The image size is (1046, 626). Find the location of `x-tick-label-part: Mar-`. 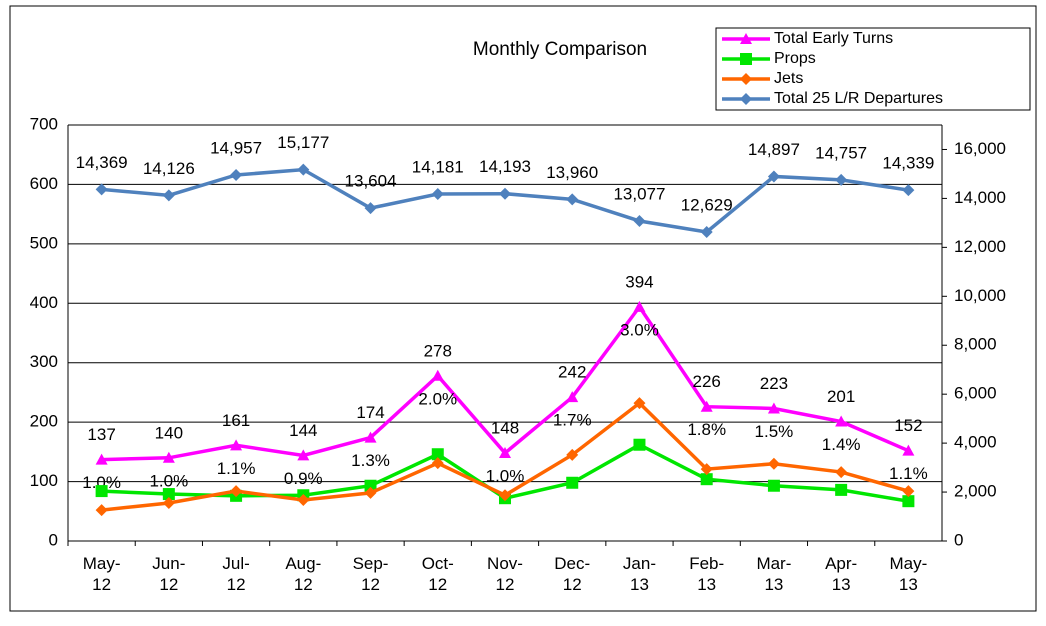

x-tick-label-part: Mar- is located at coordinates (773, 563).